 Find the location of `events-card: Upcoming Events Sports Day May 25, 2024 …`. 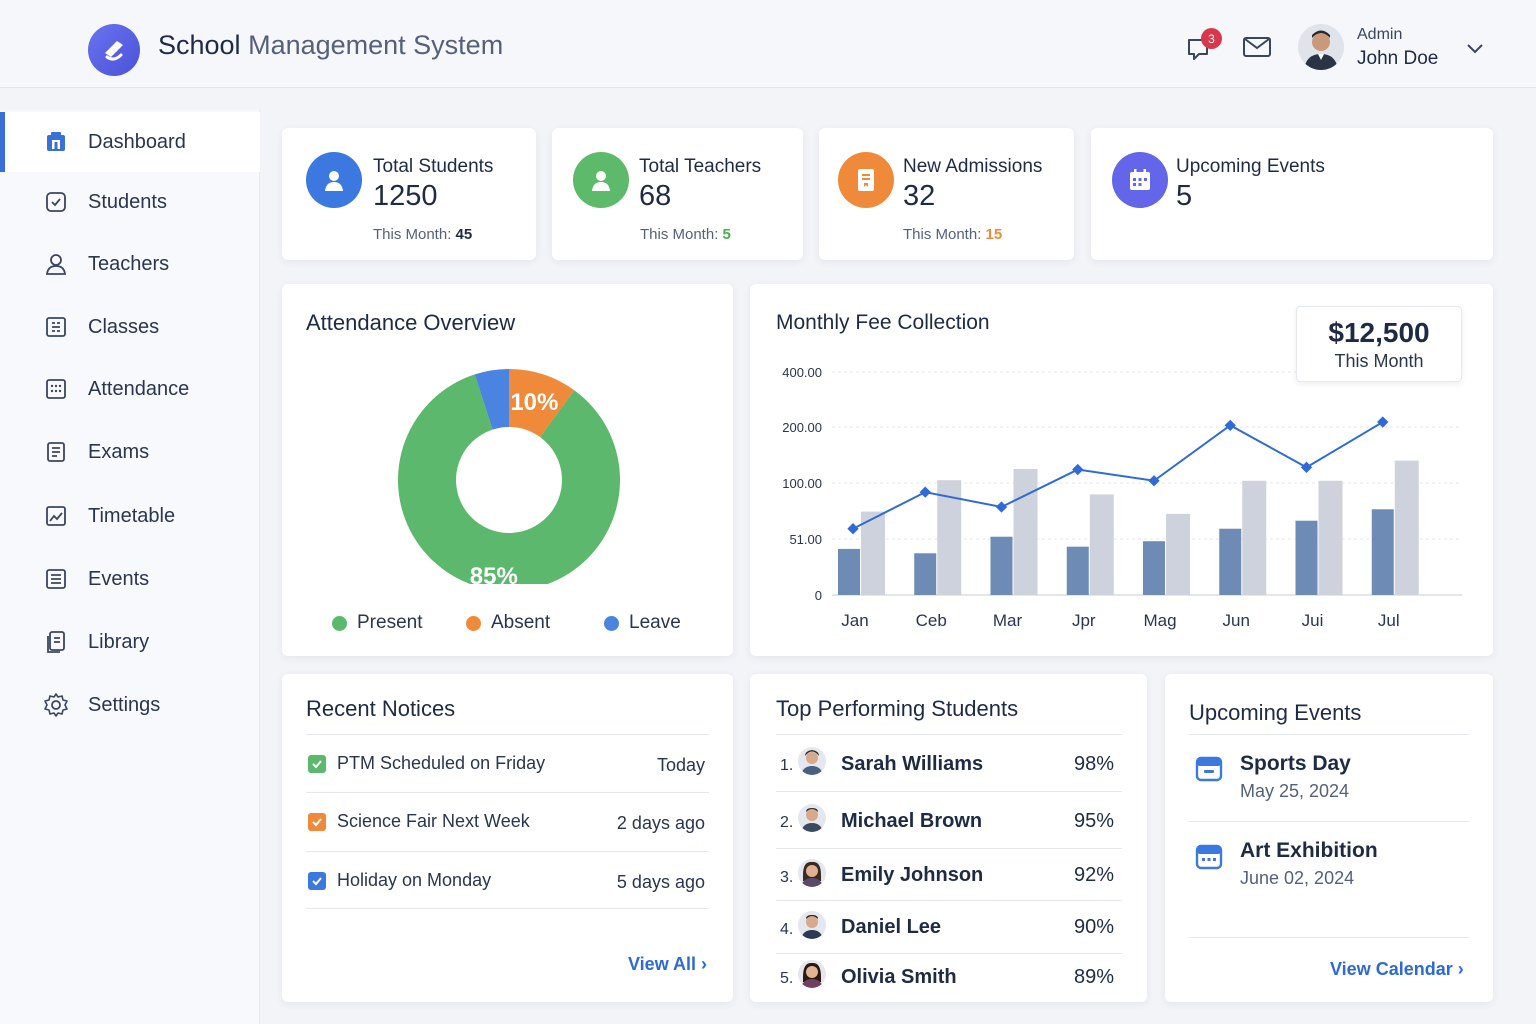

events-card: Upcoming Events Sports Day May 25, 2024 … is located at coordinates (1329, 838).